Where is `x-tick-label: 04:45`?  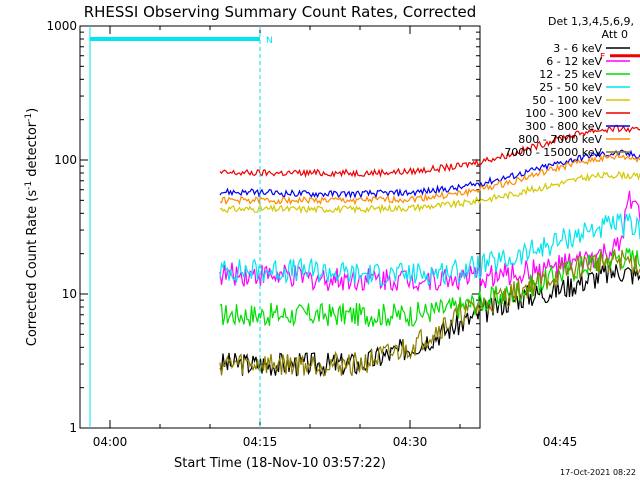 x-tick-label: 04:45 is located at coordinates (560, 442).